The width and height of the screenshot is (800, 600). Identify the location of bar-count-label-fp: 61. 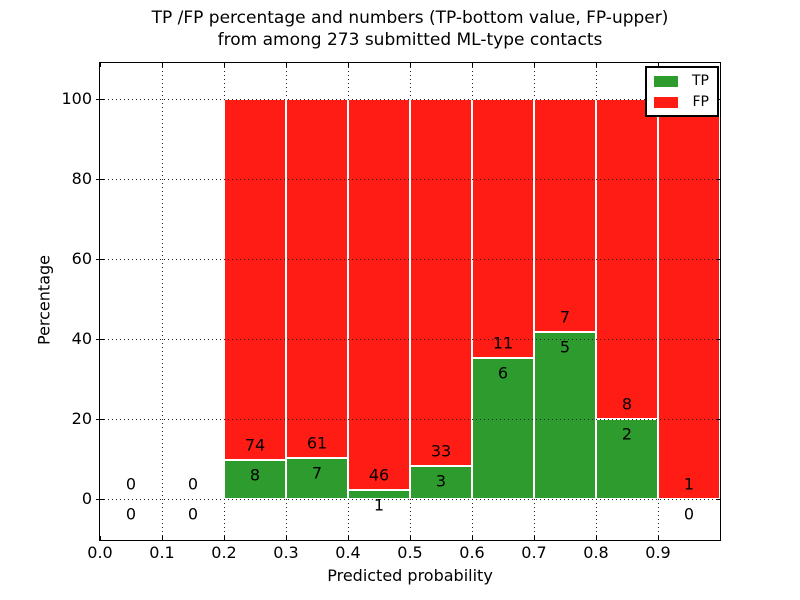
(317, 443).